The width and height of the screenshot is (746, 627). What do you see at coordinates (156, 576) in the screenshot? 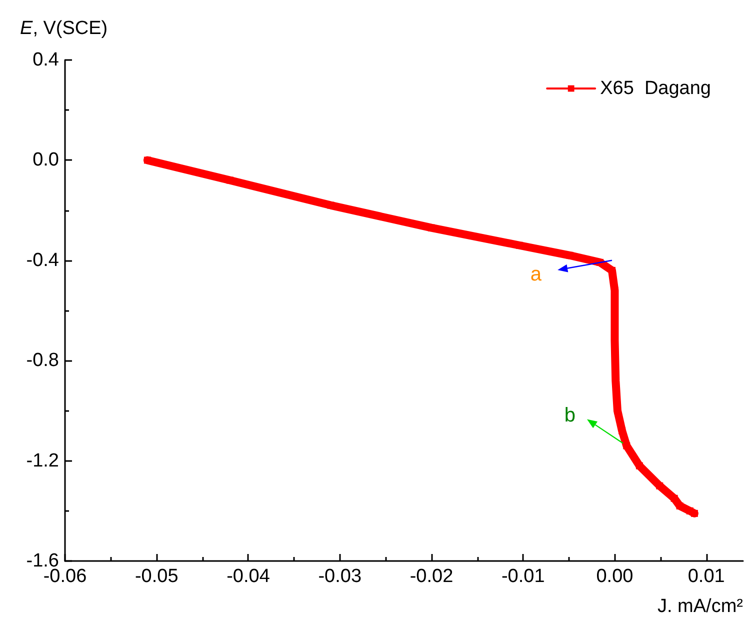
I see `x-tick-label: -0.05` at bounding box center [156, 576].